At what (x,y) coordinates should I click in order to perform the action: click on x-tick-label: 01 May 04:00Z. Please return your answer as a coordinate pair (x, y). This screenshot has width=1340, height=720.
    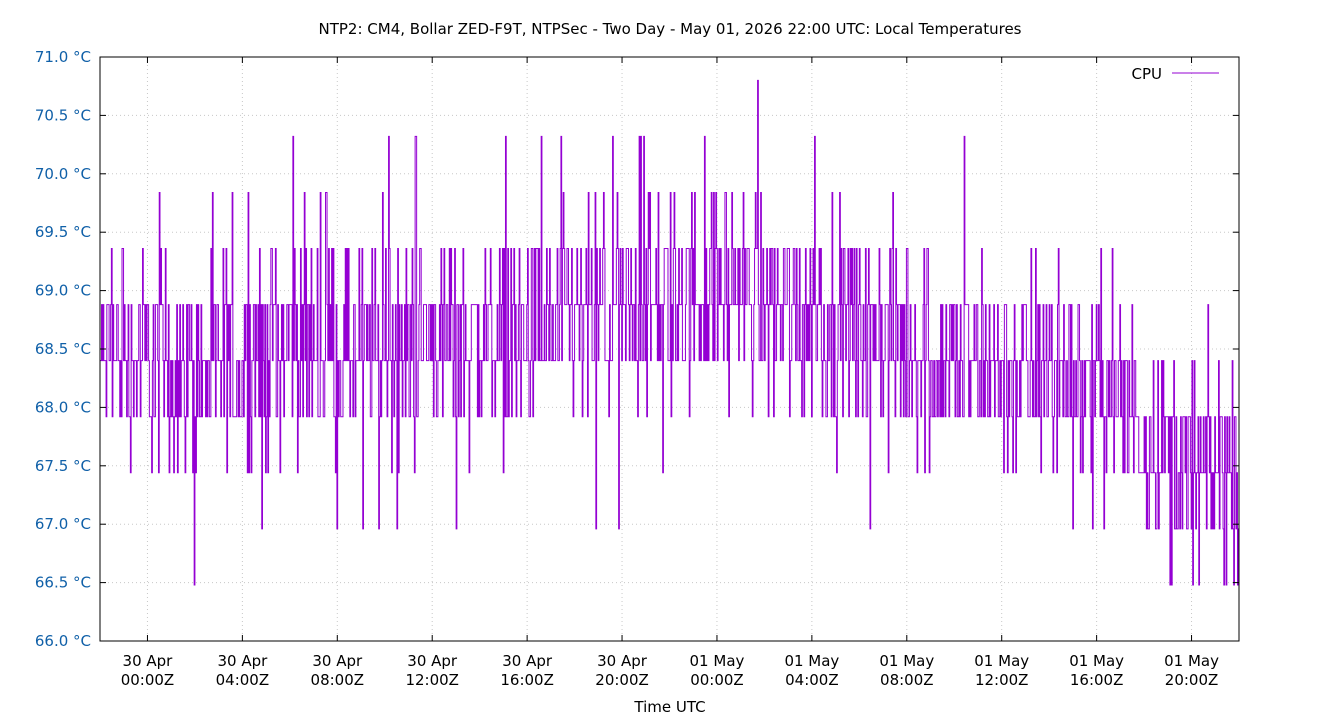
    Looking at the image, I should click on (811, 670).